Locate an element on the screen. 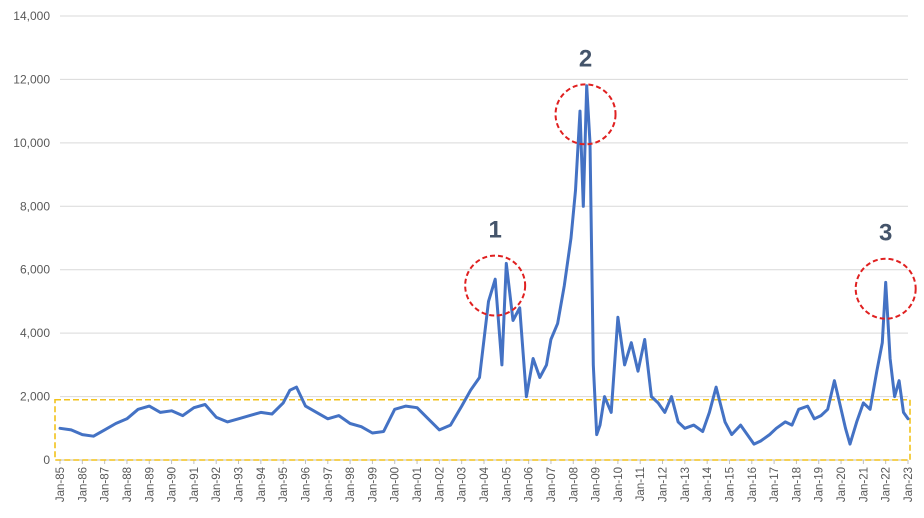 Image resolution: width=924 pixels, height=518 pixels. x-tick-label: Jan-87 is located at coordinates (106, 484).